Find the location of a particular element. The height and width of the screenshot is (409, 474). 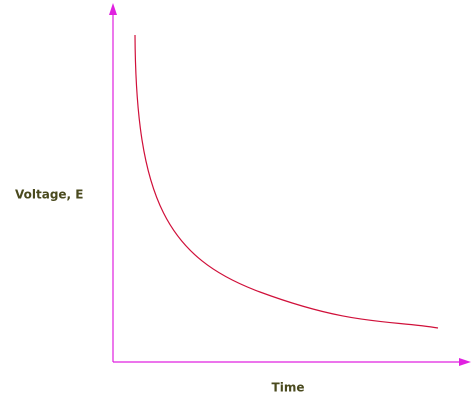

y-axis-arrow is located at coordinates (113, 9).